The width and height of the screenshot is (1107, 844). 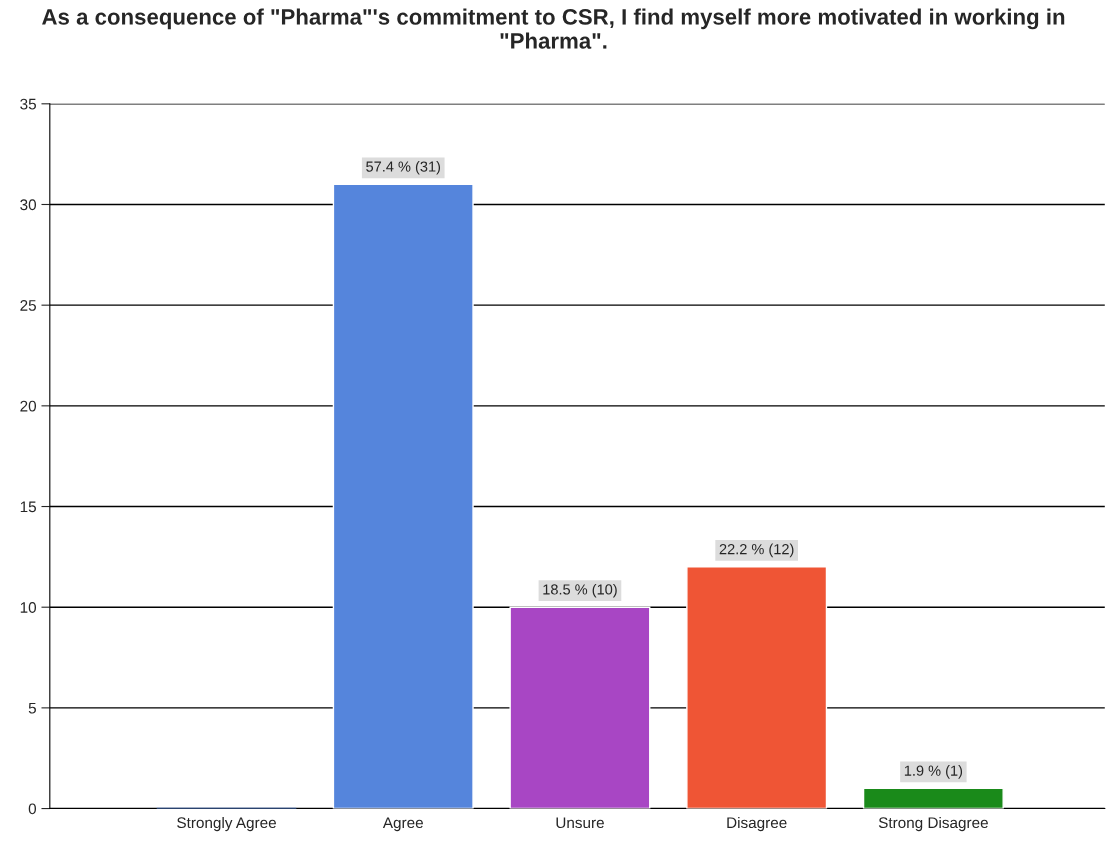 I want to click on data-label: 1.9 % (1), so click(x=933, y=772).